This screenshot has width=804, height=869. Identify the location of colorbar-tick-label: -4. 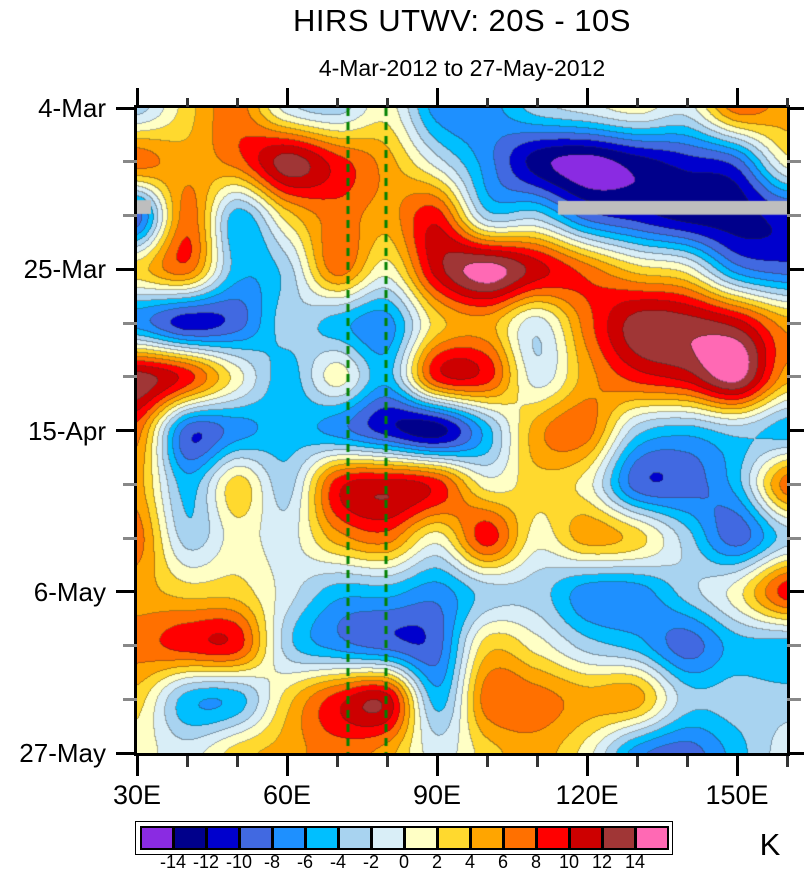
(337, 860).